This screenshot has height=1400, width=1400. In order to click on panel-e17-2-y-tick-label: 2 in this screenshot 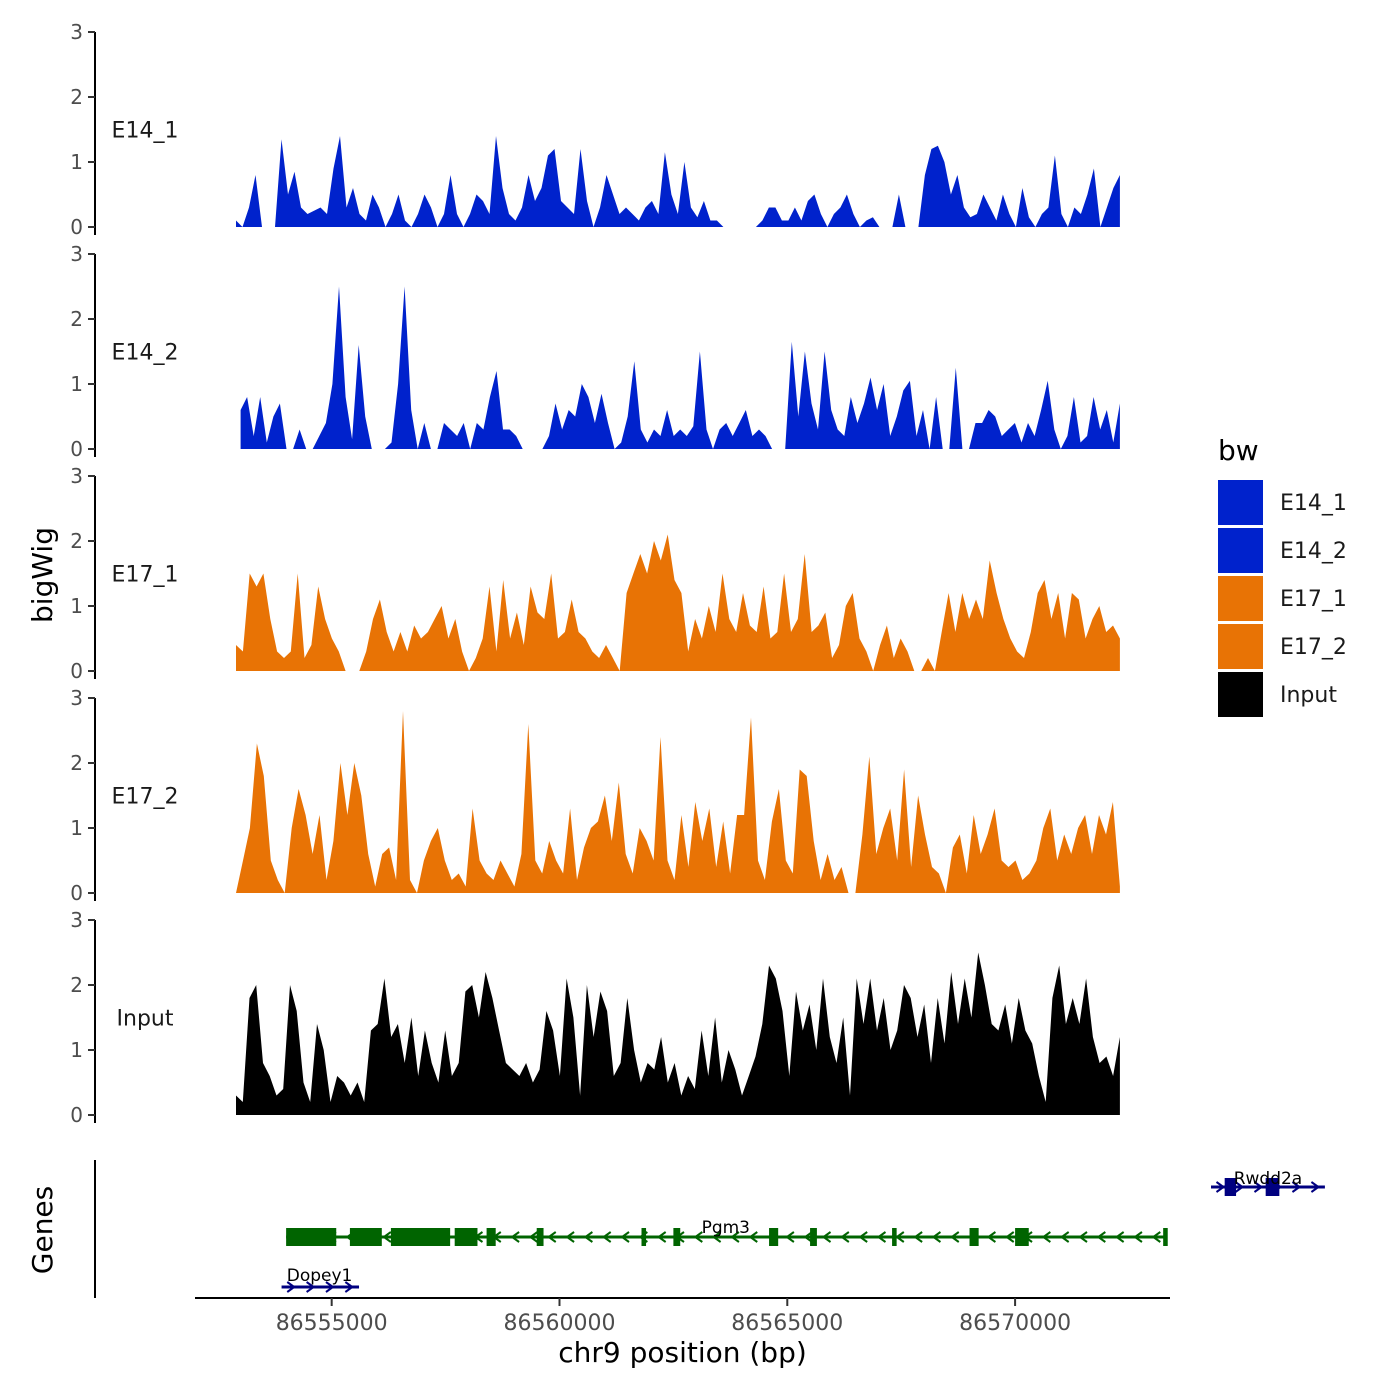, I will do `click(76, 763)`.